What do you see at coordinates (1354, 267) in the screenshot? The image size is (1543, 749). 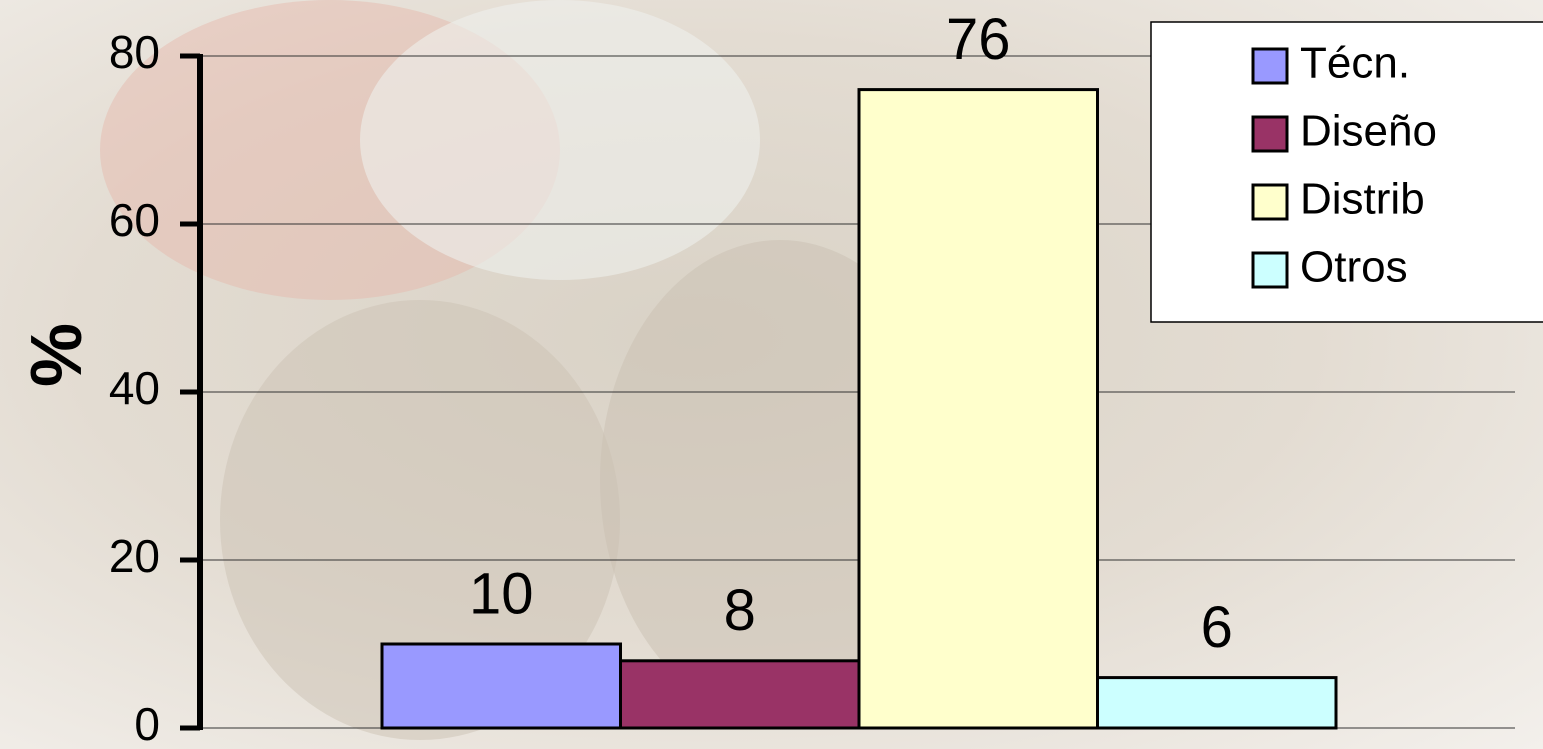 I see `legend-label: Otros` at bounding box center [1354, 267].